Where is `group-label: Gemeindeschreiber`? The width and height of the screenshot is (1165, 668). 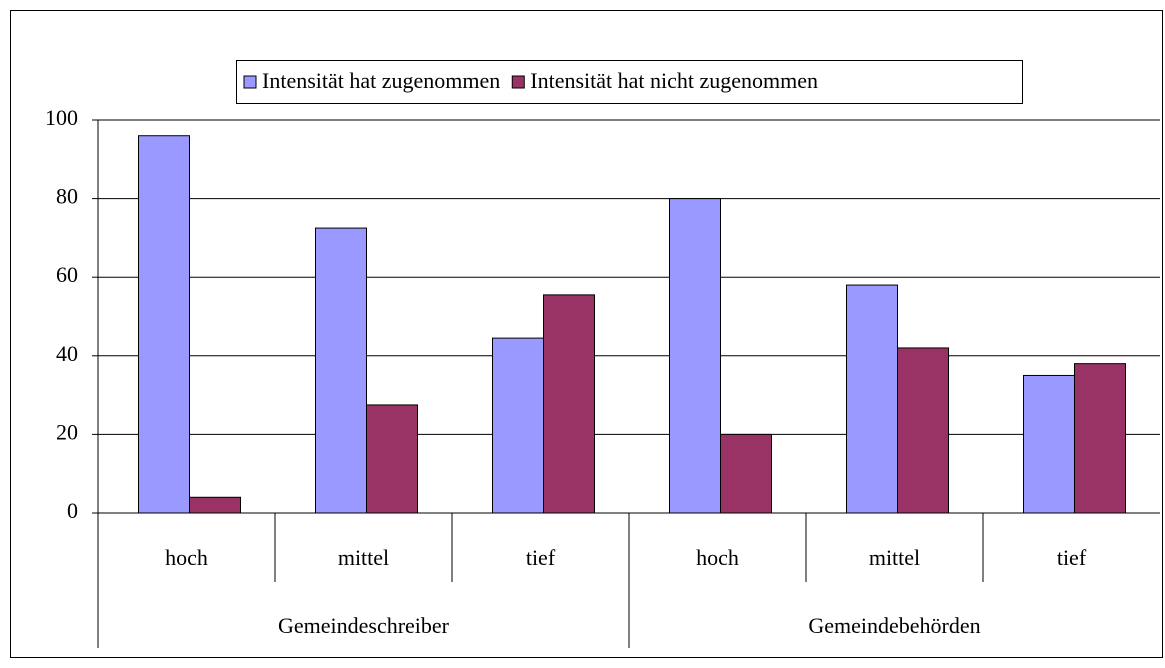 group-label: Gemeindeschreiber is located at coordinates (364, 625).